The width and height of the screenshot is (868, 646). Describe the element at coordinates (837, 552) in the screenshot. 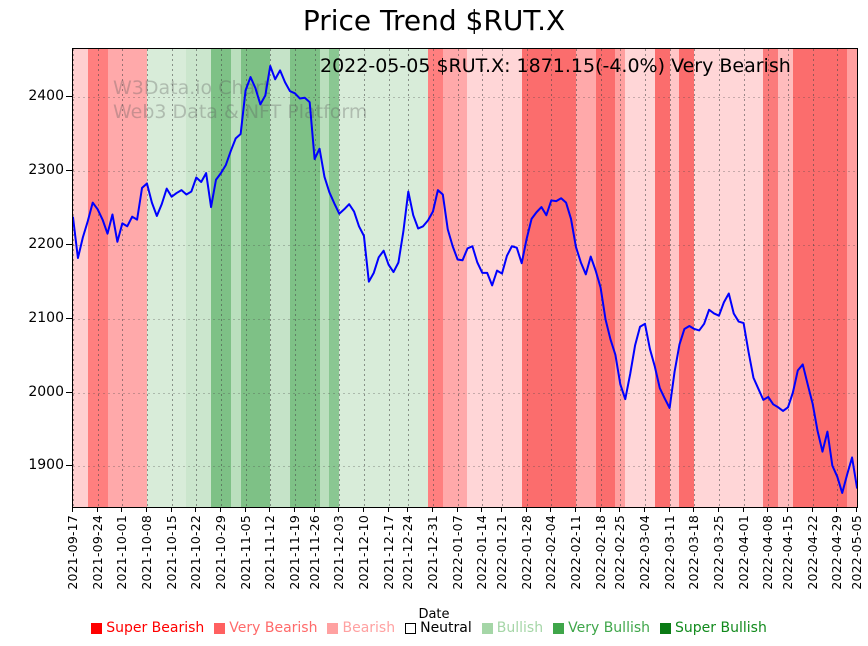

I see `x-tick-label: 2022-04-29` at that location.